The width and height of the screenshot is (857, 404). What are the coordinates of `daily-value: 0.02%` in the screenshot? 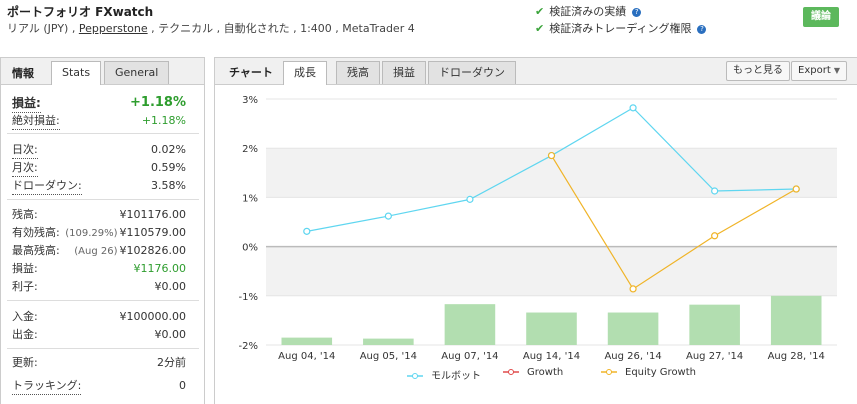 It's located at (168, 149).